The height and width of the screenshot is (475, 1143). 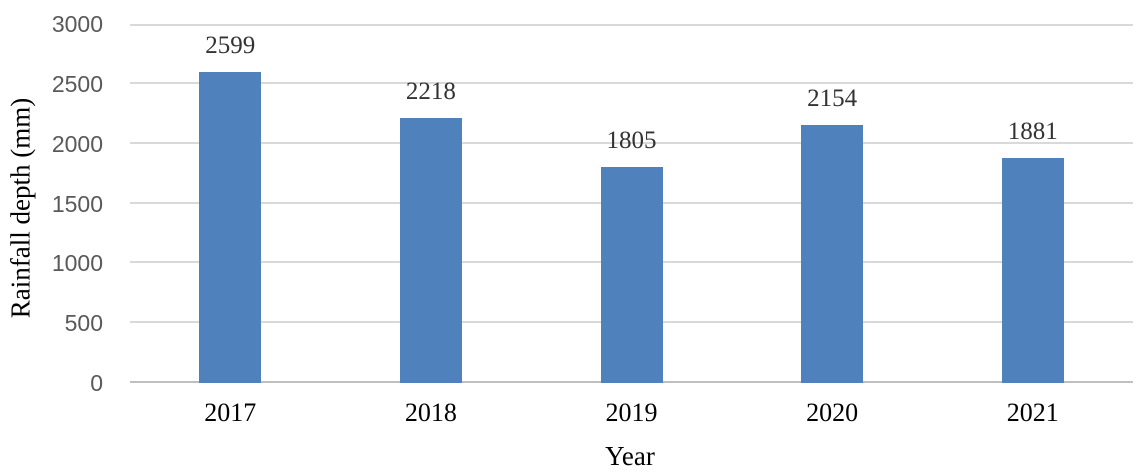 What do you see at coordinates (77, 24) in the screenshot?
I see `y-tick-label: 3000` at bounding box center [77, 24].